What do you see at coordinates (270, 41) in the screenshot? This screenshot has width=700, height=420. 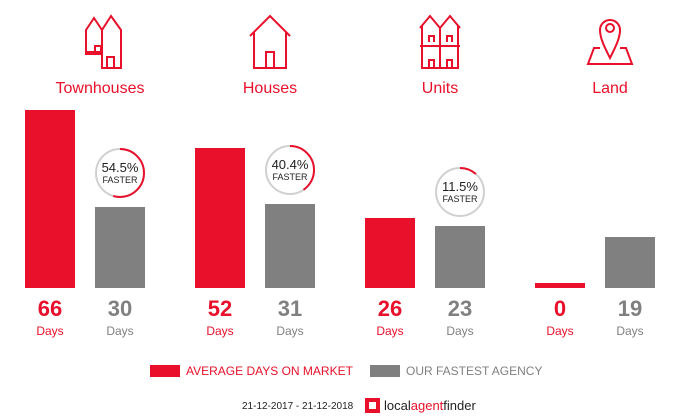 I see `house-icon` at bounding box center [270, 41].